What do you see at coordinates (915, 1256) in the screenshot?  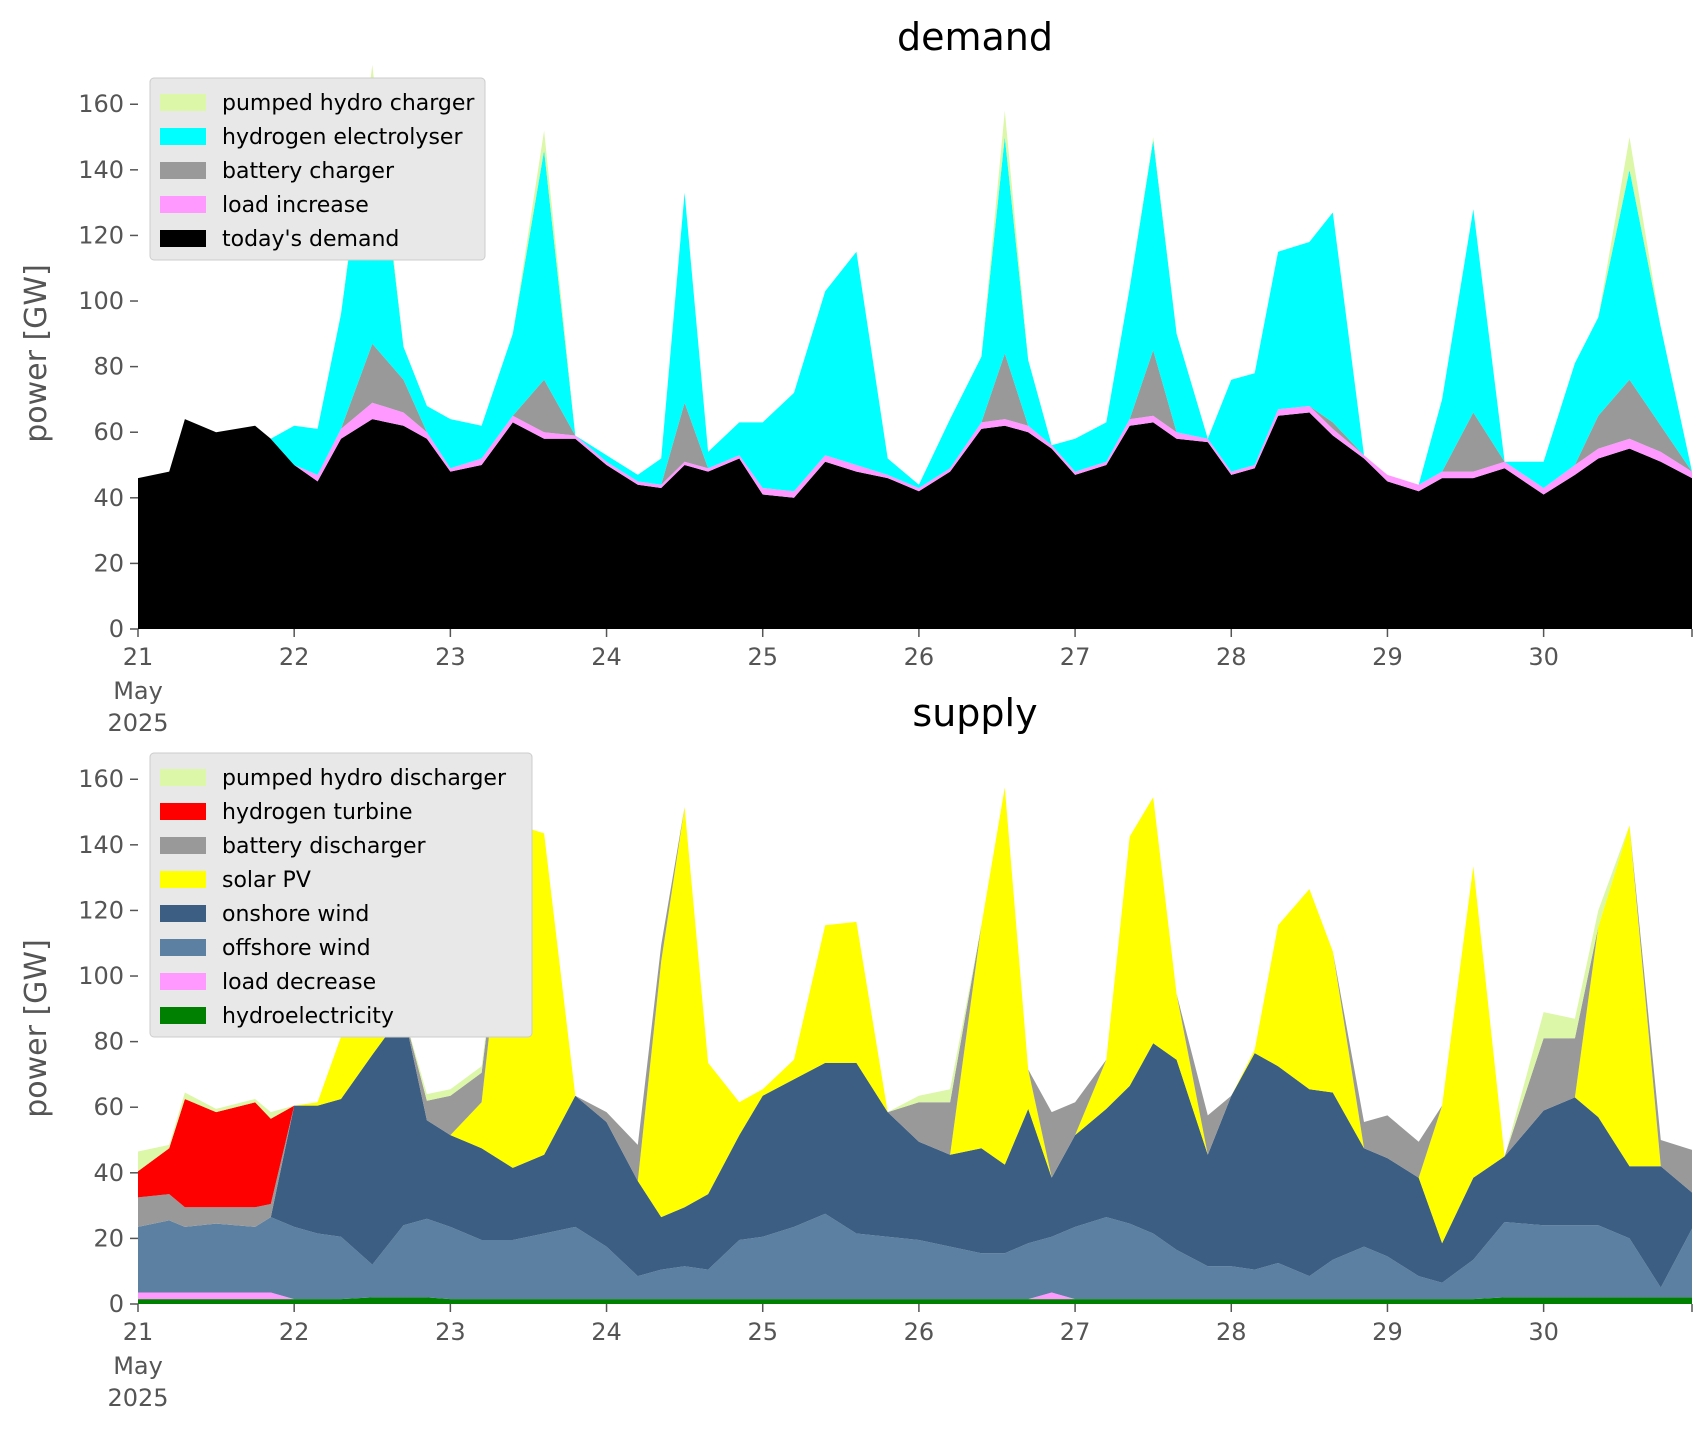 I see `area-offshore-wind` at bounding box center [915, 1256].